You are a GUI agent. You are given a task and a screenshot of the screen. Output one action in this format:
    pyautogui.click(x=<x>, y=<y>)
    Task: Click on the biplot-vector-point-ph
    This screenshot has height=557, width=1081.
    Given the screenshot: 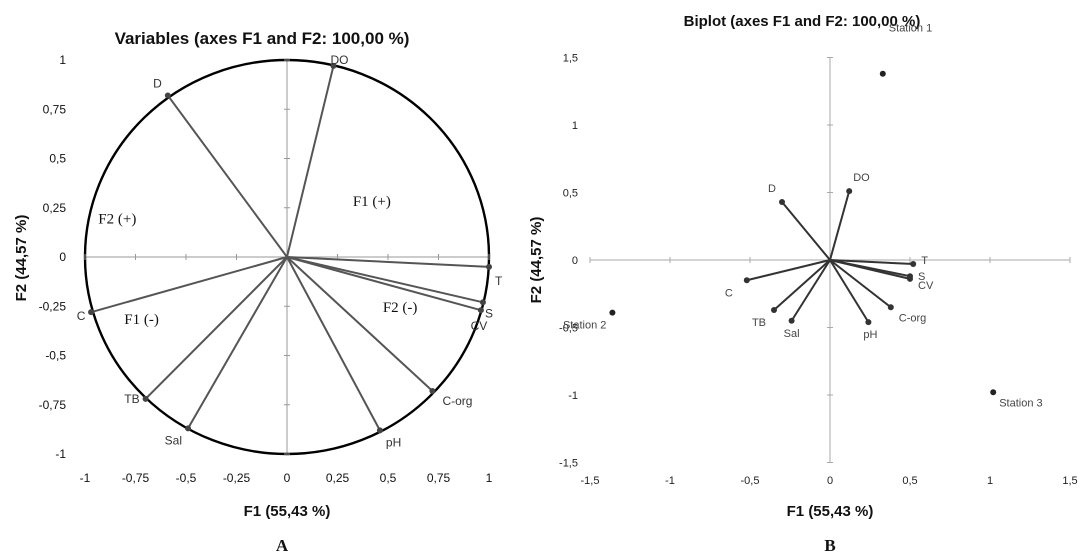 What is the action you would take?
    pyautogui.click(x=868, y=322)
    